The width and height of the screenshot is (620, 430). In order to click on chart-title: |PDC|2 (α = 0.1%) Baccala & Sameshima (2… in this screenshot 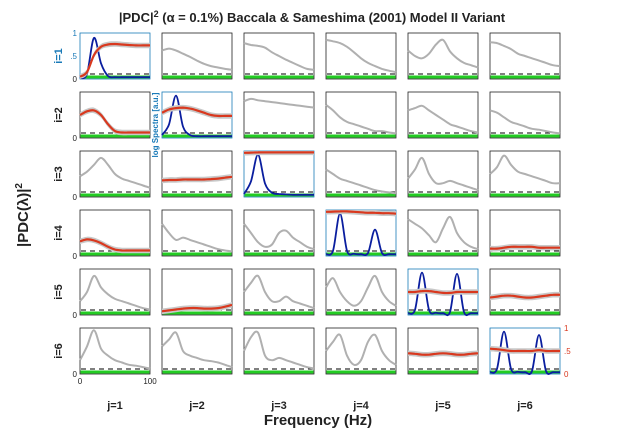, I will do `click(312, 17)`.